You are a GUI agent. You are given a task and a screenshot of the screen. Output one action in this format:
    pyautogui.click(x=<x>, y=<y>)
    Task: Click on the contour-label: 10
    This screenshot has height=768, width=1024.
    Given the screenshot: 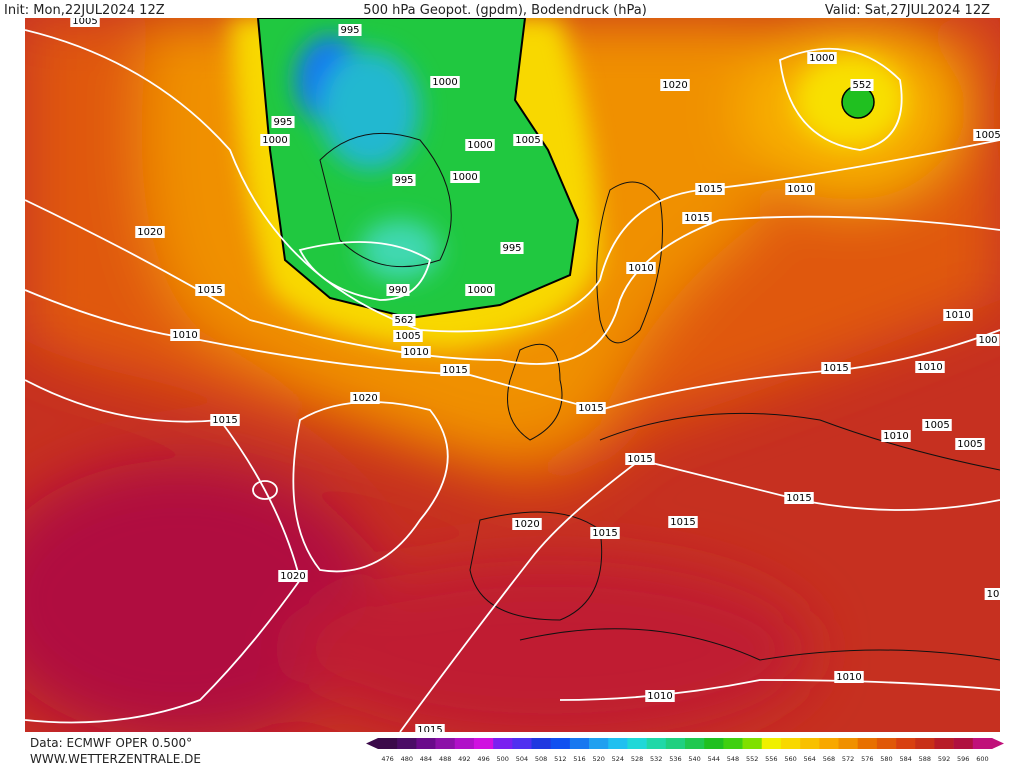 What is the action you would take?
    pyautogui.click(x=992, y=594)
    